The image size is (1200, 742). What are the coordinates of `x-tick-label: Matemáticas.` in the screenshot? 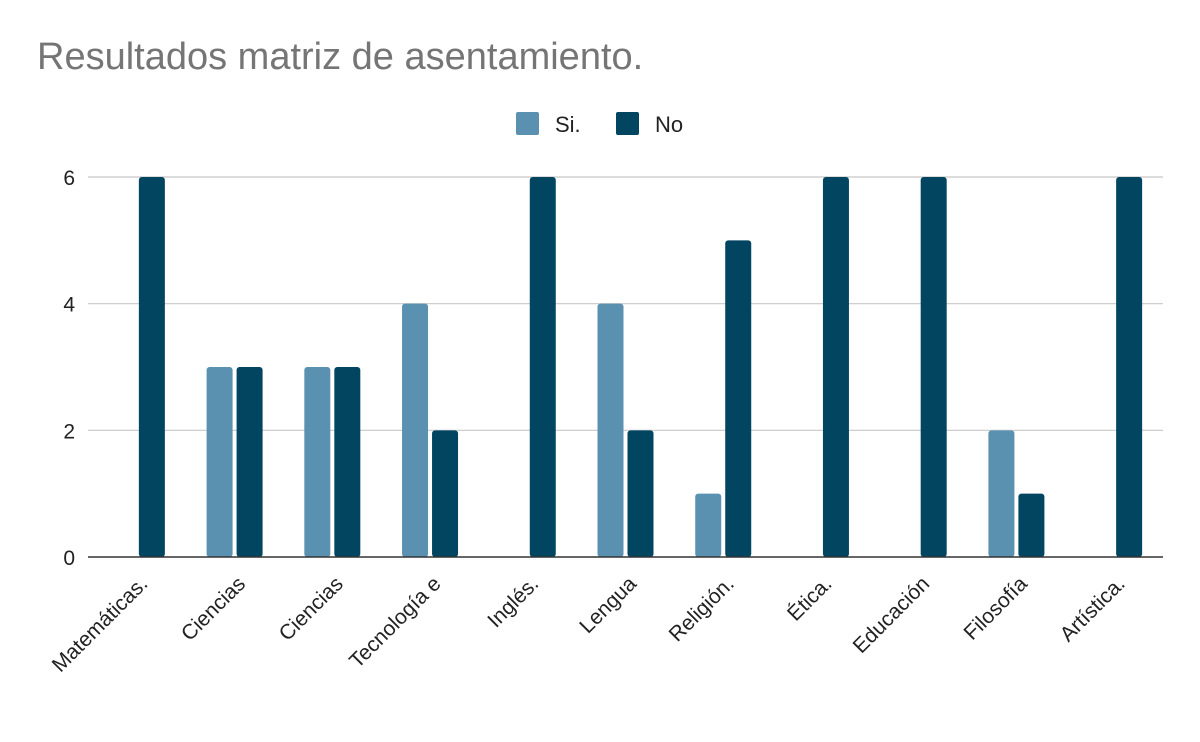 It's located at (100, 624).